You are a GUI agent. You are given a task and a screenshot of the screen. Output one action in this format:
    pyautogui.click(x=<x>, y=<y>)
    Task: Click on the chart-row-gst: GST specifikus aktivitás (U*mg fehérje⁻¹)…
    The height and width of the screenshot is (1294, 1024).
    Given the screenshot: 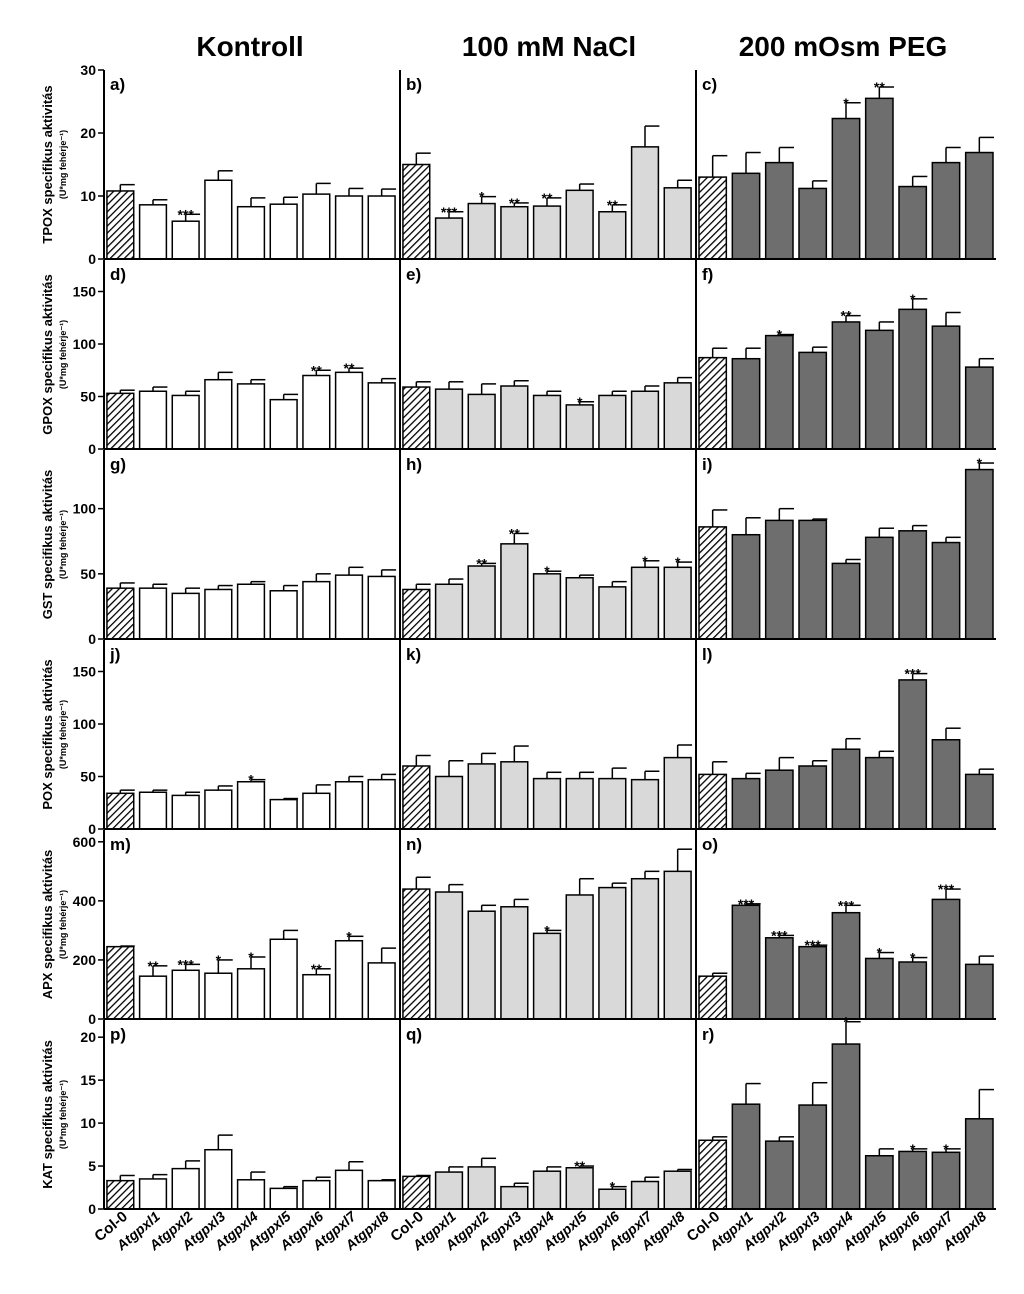 What is the action you would take?
    pyautogui.click(x=518, y=548)
    